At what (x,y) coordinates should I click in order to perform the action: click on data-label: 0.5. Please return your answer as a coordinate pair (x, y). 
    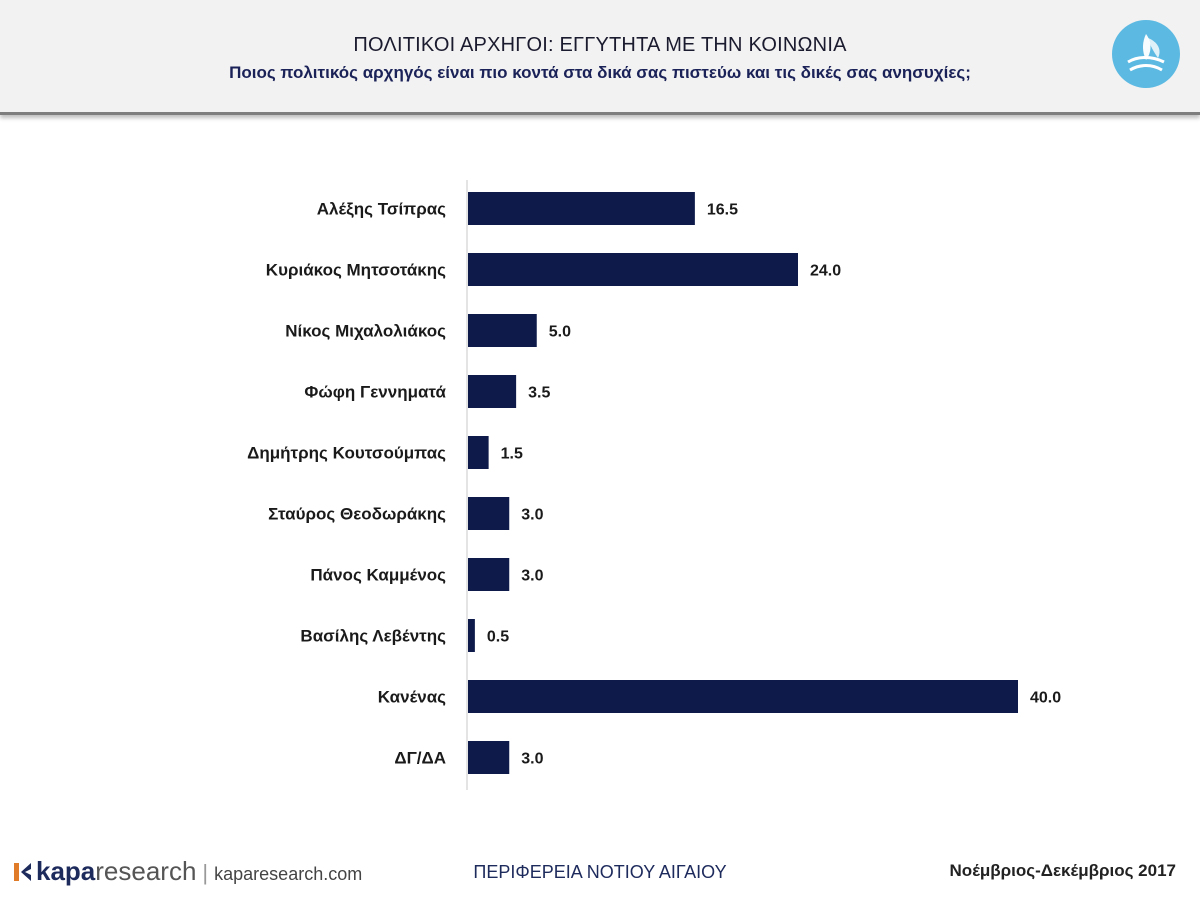
    Looking at the image, I should click on (498, 637).